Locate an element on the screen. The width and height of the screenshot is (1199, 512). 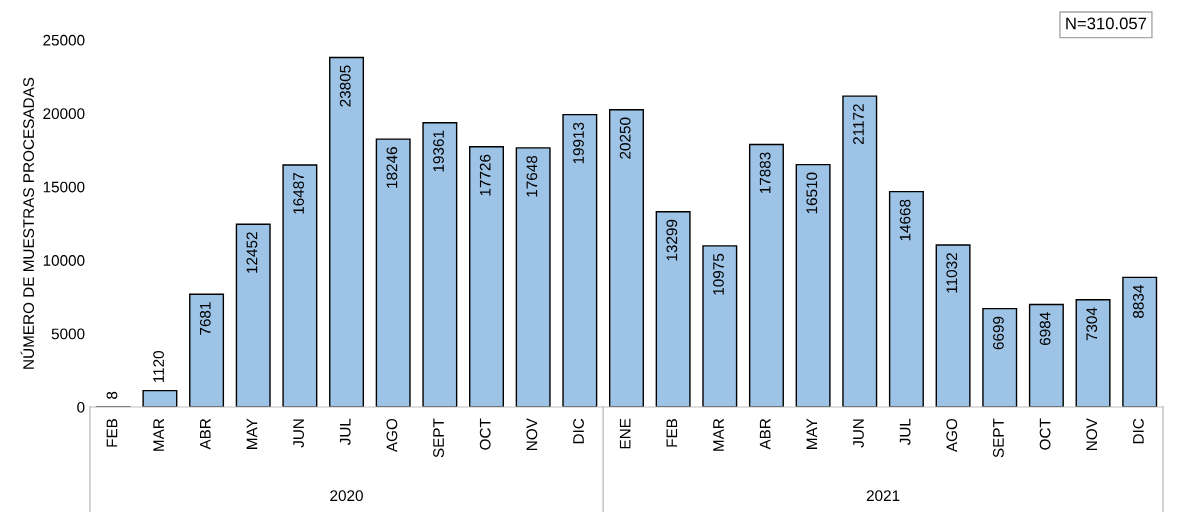
data-label: 13299 is located at coordinates (672, 240).